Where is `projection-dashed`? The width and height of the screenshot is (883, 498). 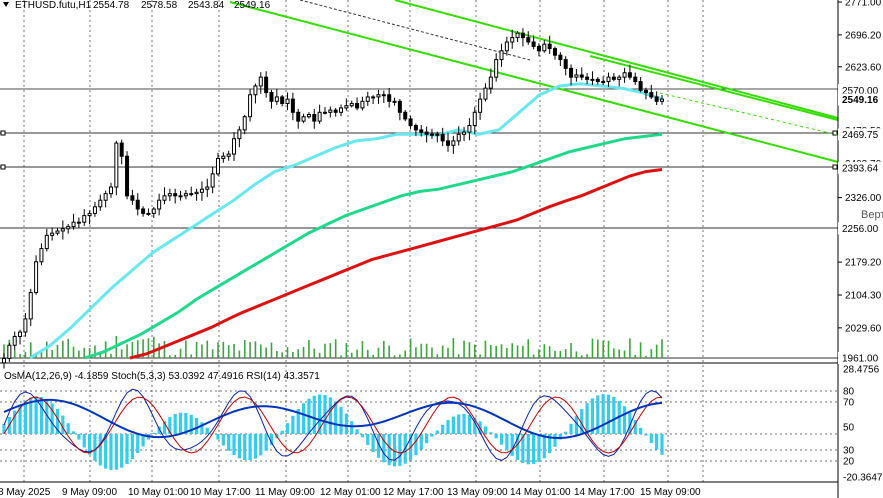
projection-dashed is located at coordinates (749, 114).